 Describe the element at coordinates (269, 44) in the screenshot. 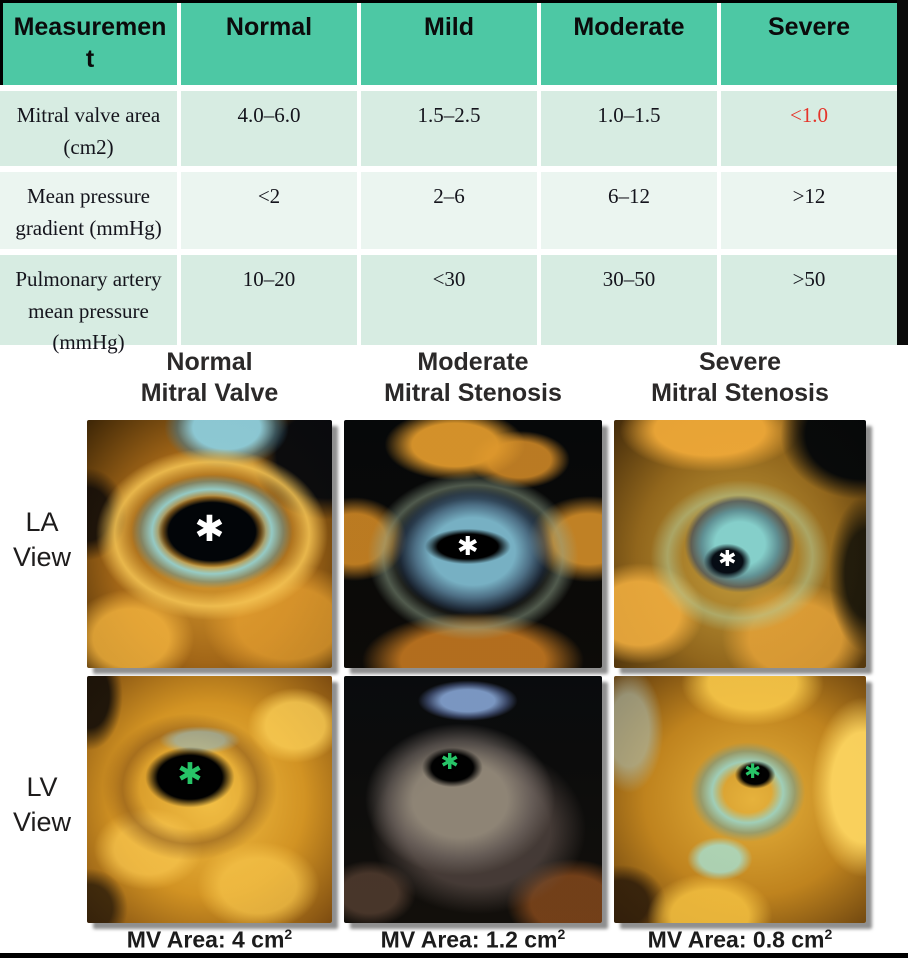

I see `header-cell-normal: Normal` at that location.